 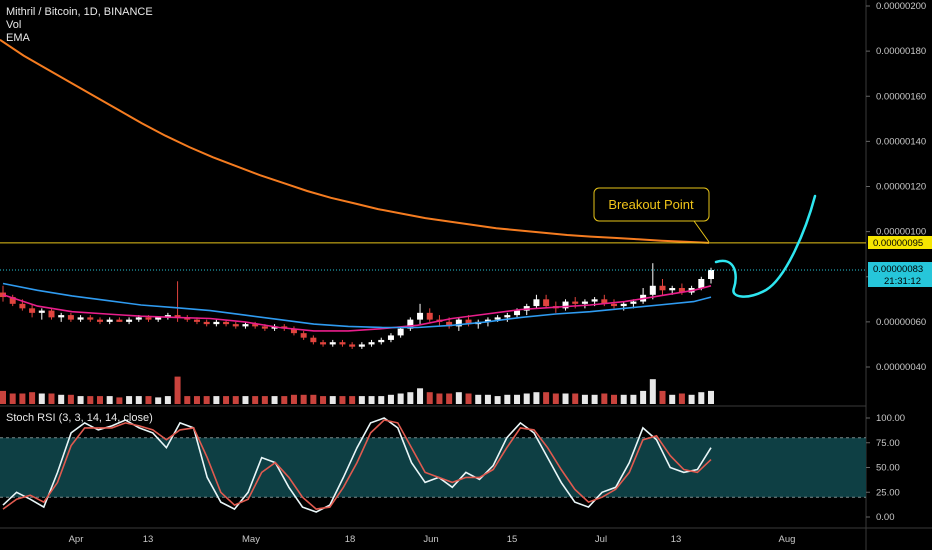 What do you see at coordinates (512, 539) in the screenshot?
I see `date-tick-label: 15` at bounding box center [512, 539].